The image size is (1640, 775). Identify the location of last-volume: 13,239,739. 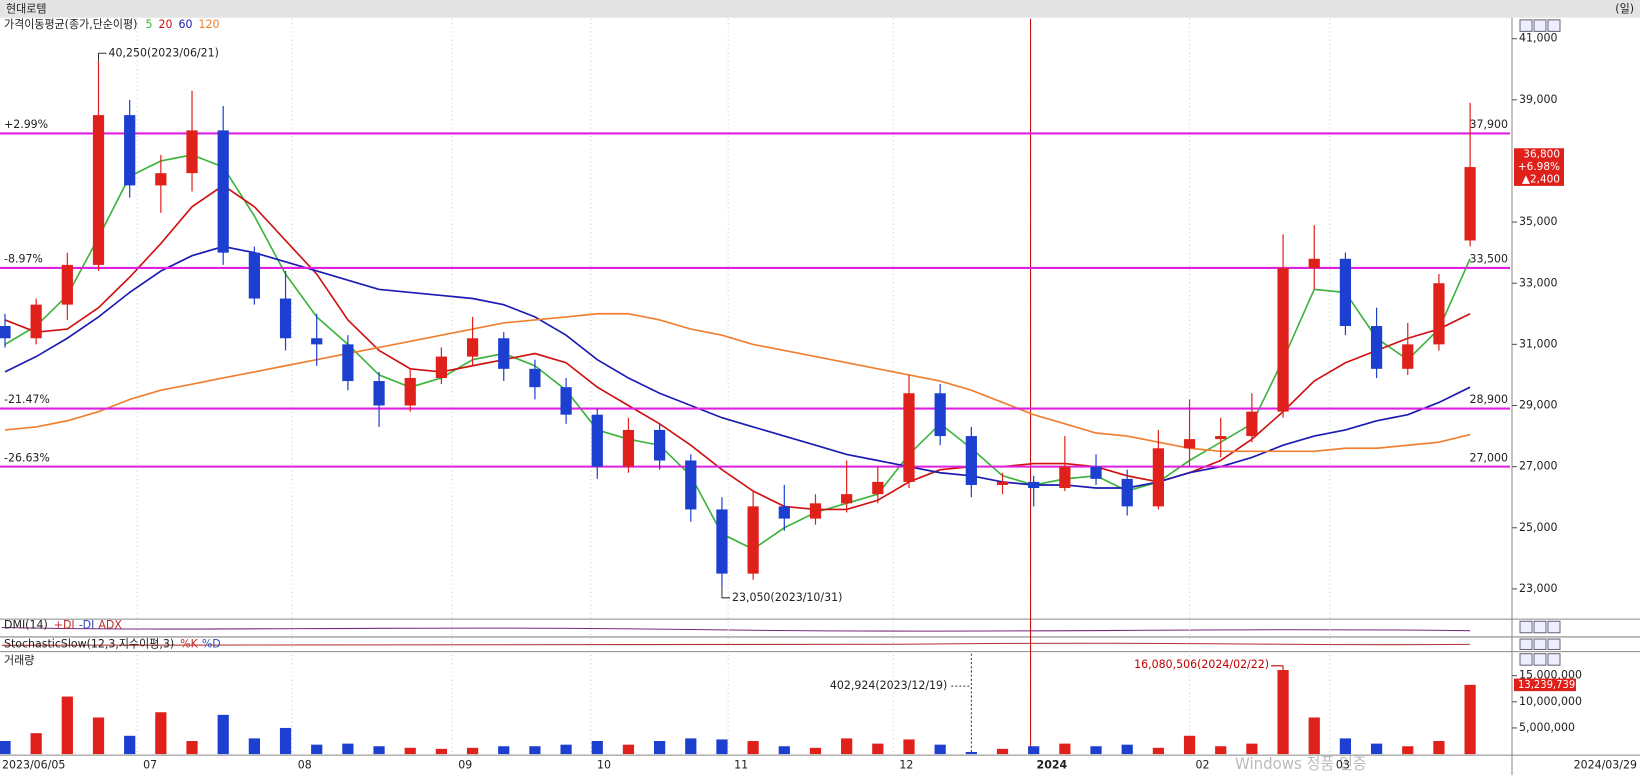
(1546, 685).